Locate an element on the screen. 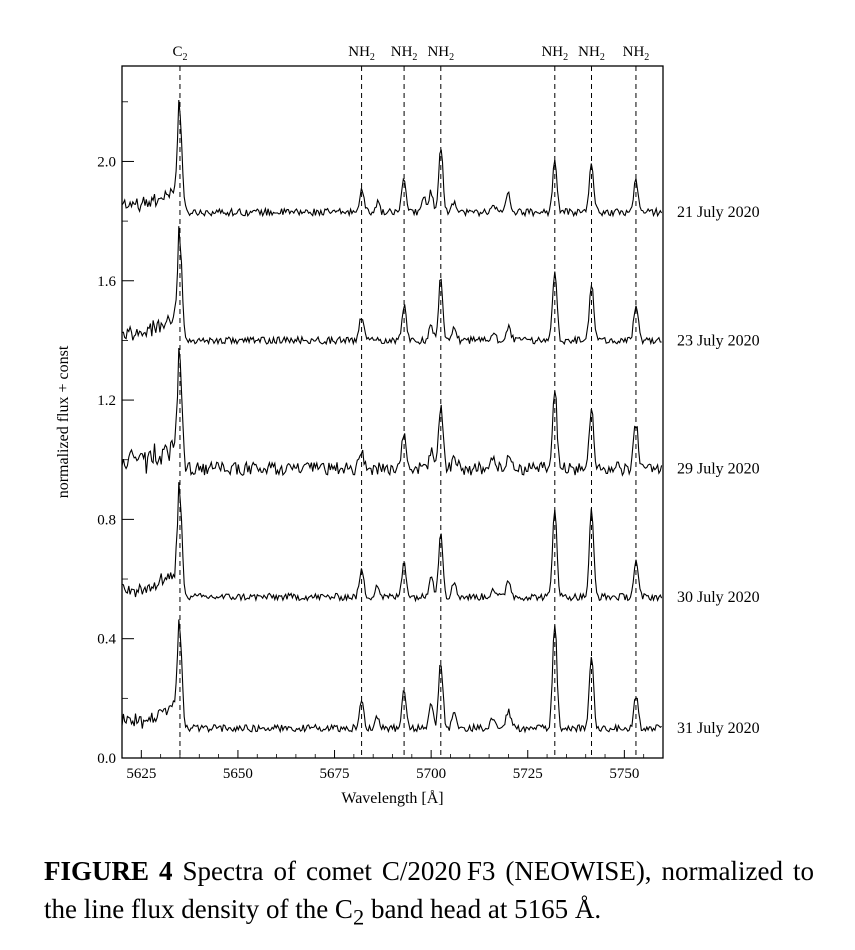 The height and width of the screenshot is (950, 855). x-tick-label: 5625 is located at coordinates (141, 774).